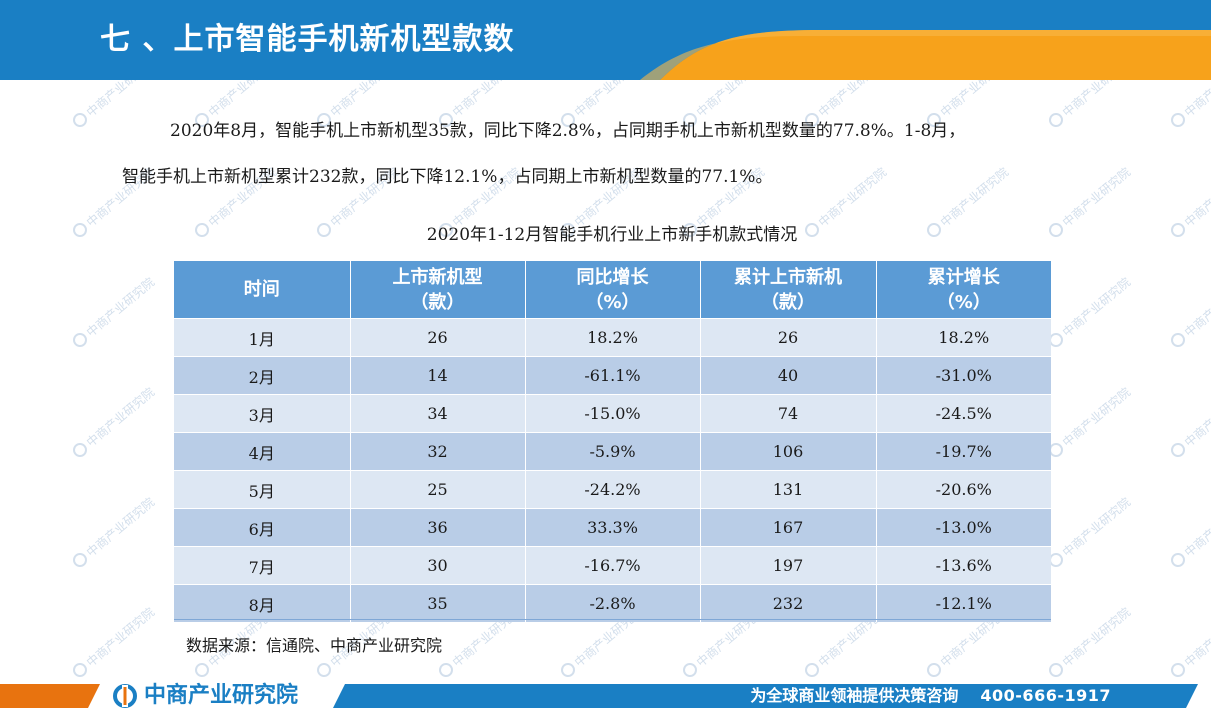  Describe the element at coordinates (963, 375) in the screenshot. I see `cell-cumulative-growth: -31.0%` at that location.